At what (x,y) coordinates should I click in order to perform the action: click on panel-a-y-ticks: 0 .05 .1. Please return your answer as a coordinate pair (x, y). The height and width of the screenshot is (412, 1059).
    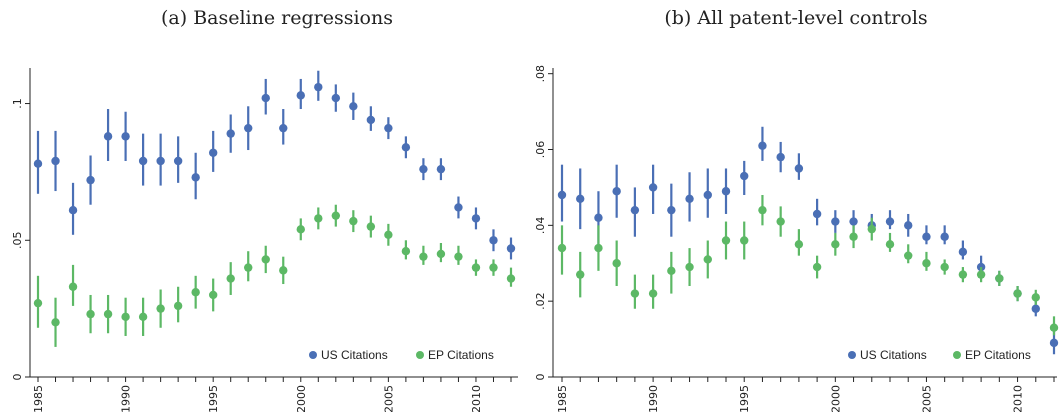
    Looking at the image, I should click on (20, 239).